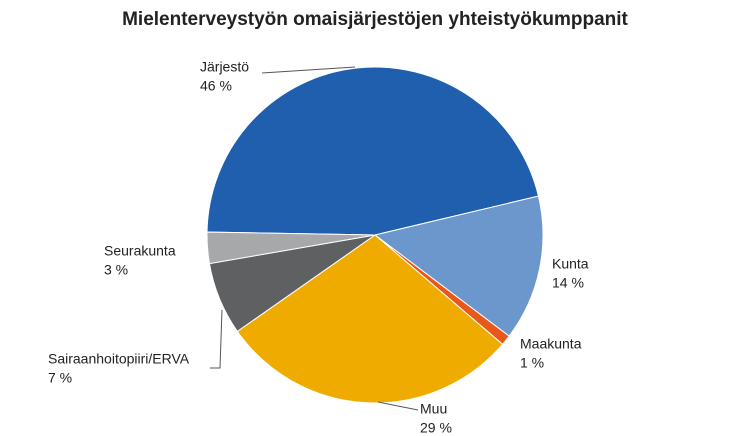 The height and width of the screenshot is (436, 750). I want to click on slice-value-label: 7 %, so click(60, 378).